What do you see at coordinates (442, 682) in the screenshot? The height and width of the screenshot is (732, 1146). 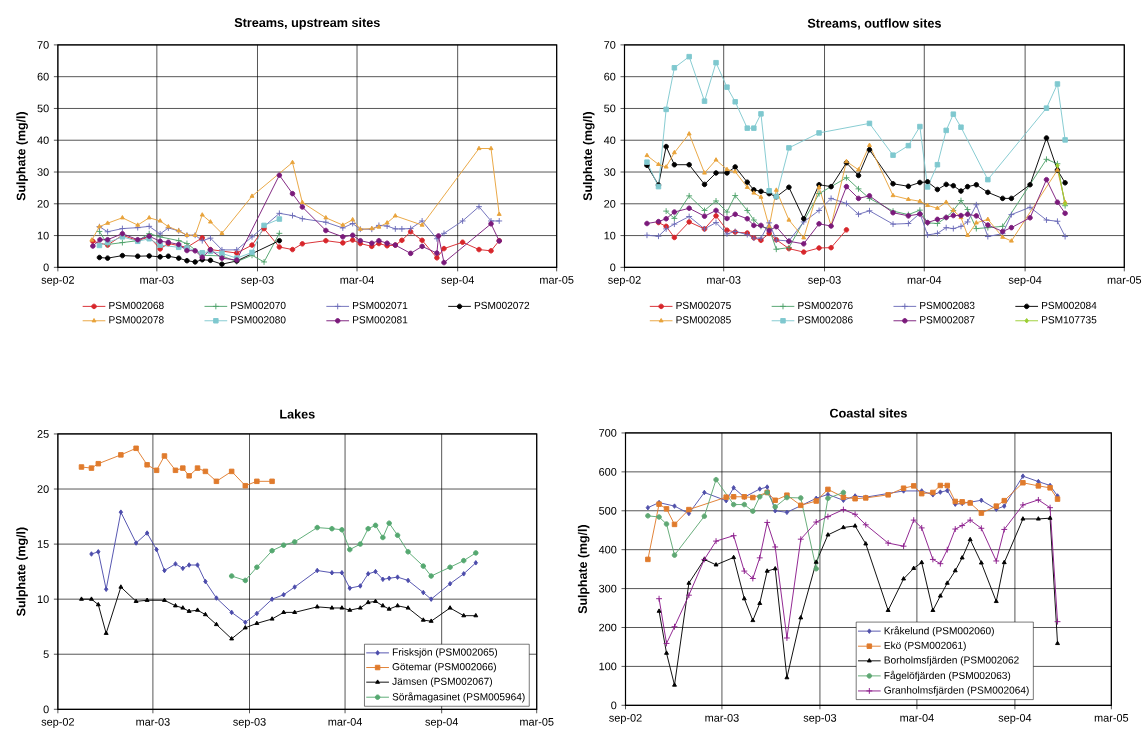 I see `legend-label: Jämsen (PSM002067)` at bounding box center [442, 682].